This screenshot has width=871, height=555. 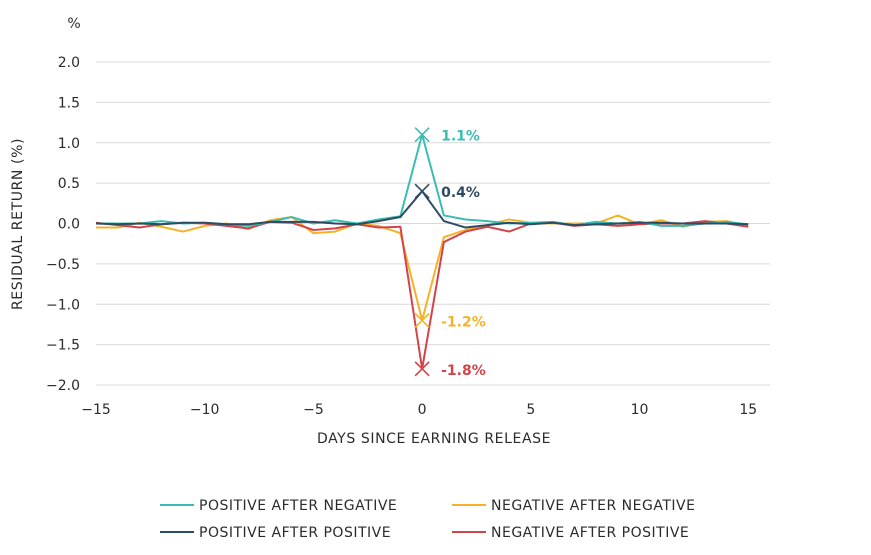 I want to click on peak-annotations: -1.2% -1.8% 1.1% 0.4%, so click(x=450, y=253).